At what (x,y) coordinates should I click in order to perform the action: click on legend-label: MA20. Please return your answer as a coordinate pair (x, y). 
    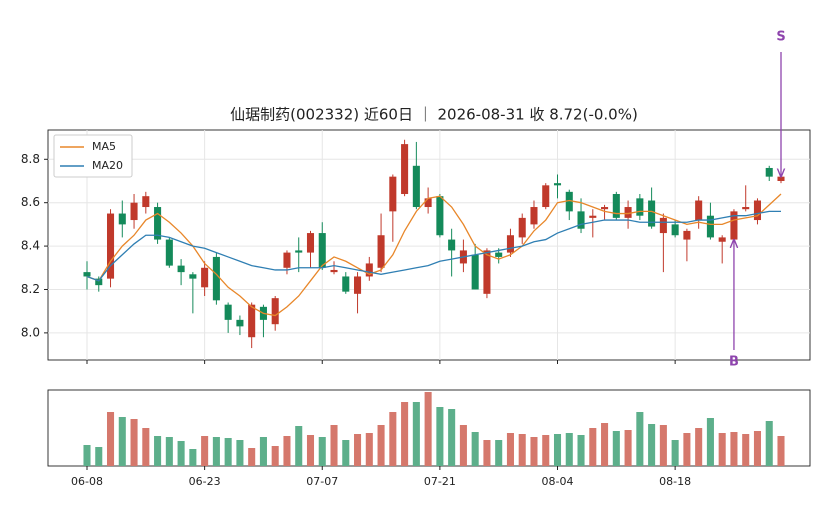
    Looking at the image, I should click on (107, 165).